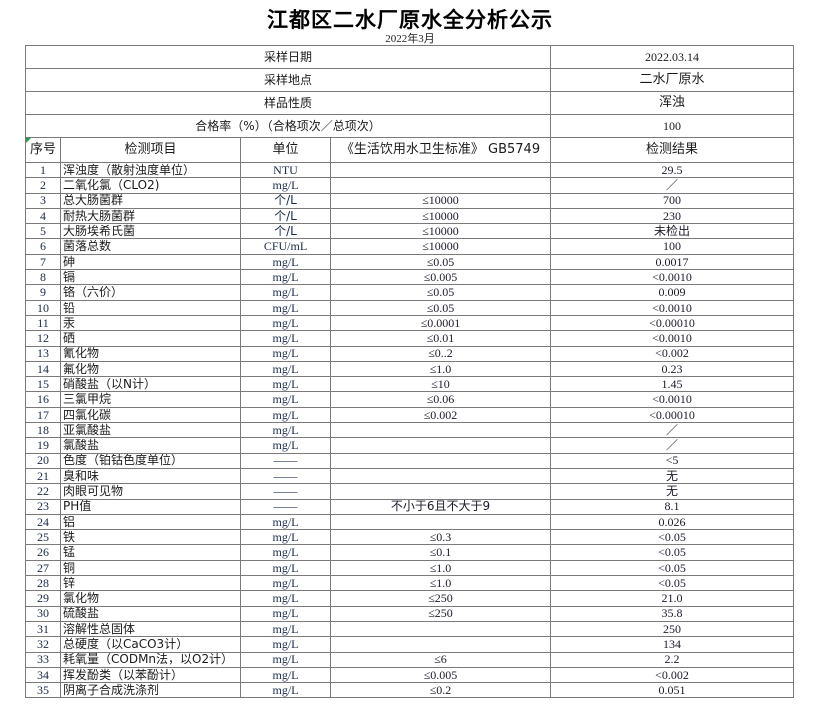 This screenshot has width=820, height=710. Describe the element at coordinates (43, 216) in the screenshot. I see `cell-no: 4` at that location.